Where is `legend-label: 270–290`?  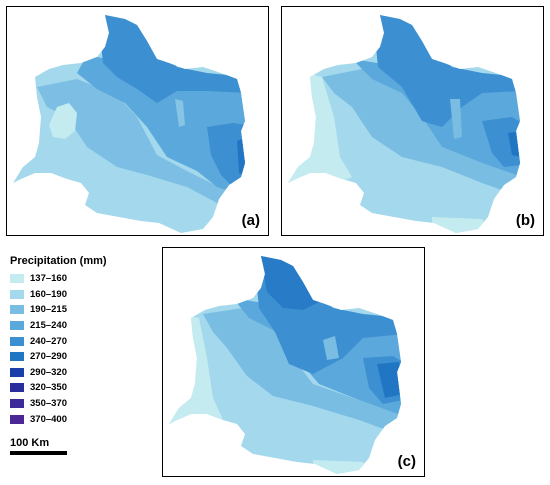
legend-label: 270–290 is located at coordinates (48, 357).